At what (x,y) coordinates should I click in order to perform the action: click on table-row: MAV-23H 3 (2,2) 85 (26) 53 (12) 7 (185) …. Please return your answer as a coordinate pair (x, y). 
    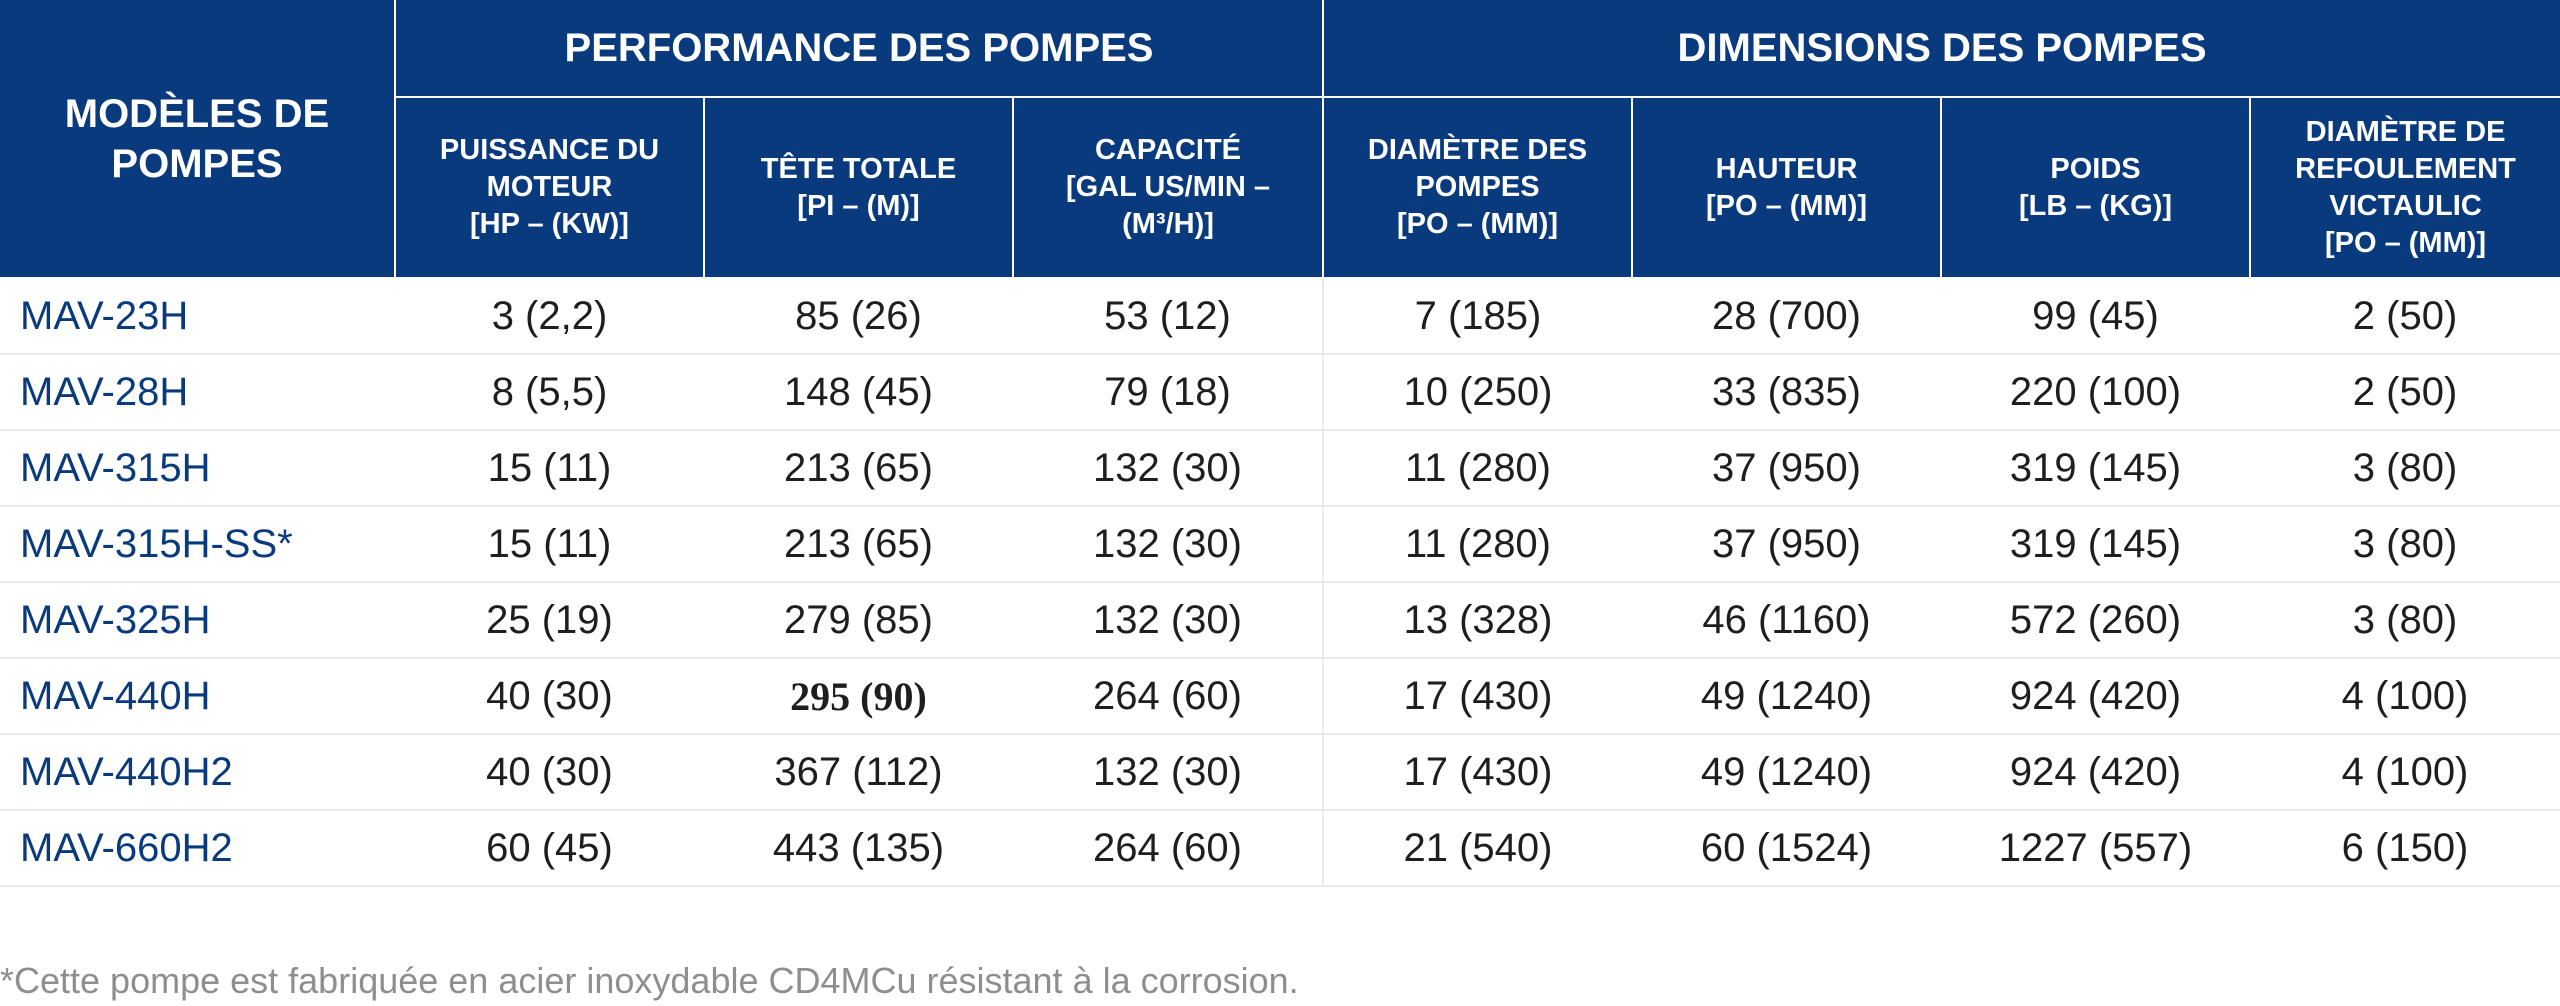
    Looking at the image, I should click on (1280, 316).